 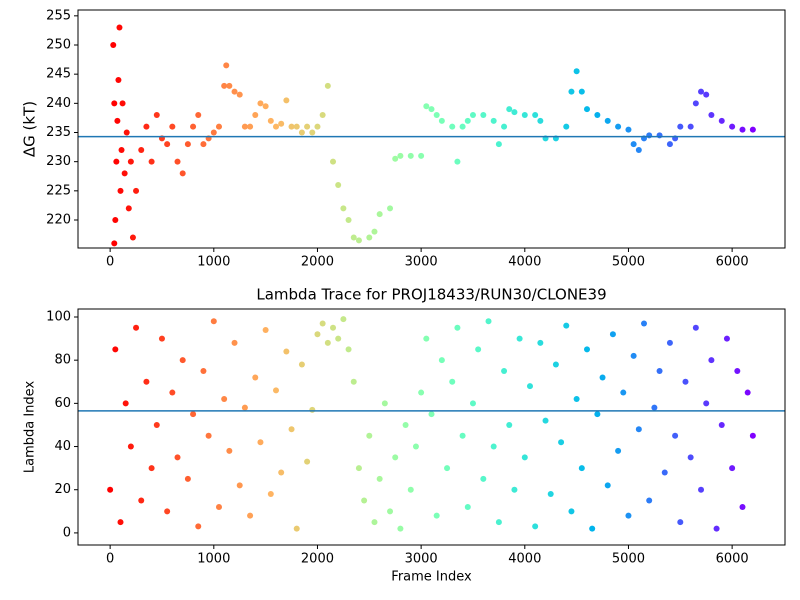 What do you see at coordinates (628, 262) in the screenshot?
I see `x-tick-label: 5000` at bounding box center [628, 262].